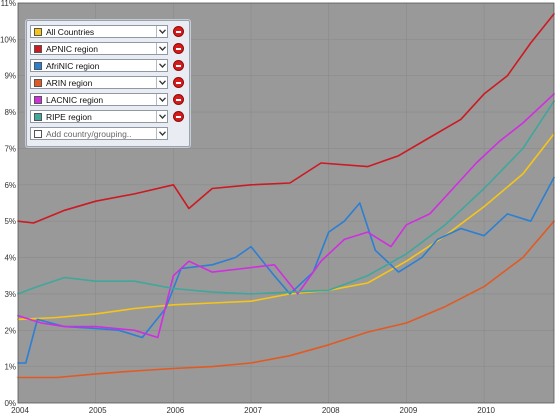 The height and width of the screenshot is (417, 560). I want to click on x-tick-label: 2008, so click(331, 410).